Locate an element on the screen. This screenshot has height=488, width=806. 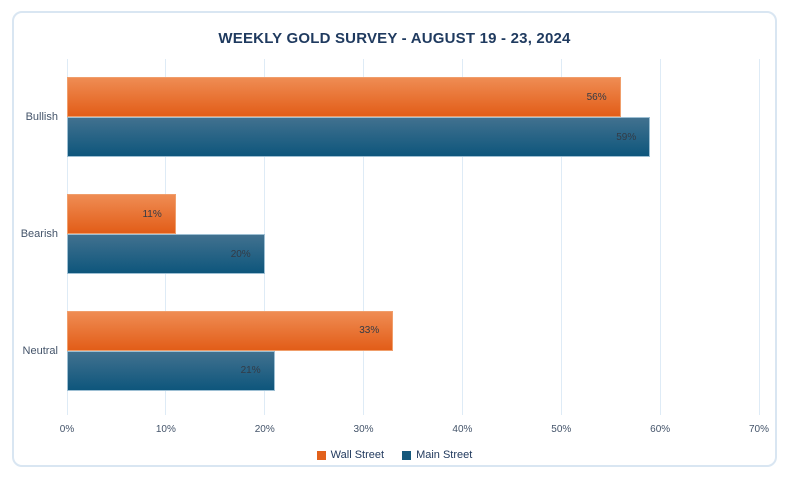
x-tick-label: 0% is located at coordinates (67, 429).